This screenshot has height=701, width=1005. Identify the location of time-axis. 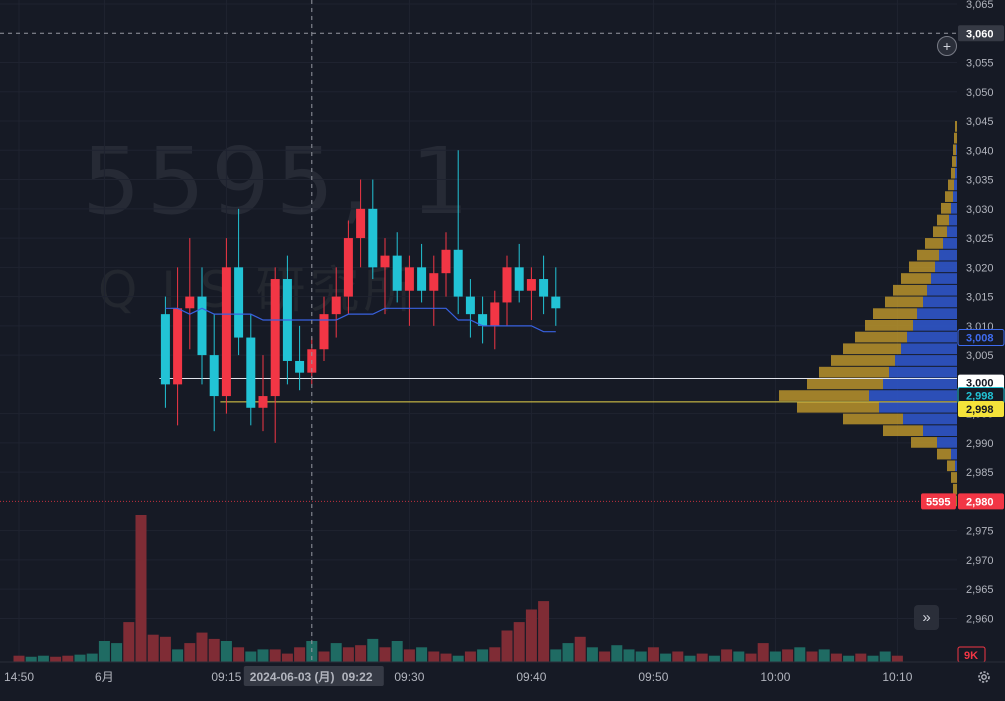
(502, 682).